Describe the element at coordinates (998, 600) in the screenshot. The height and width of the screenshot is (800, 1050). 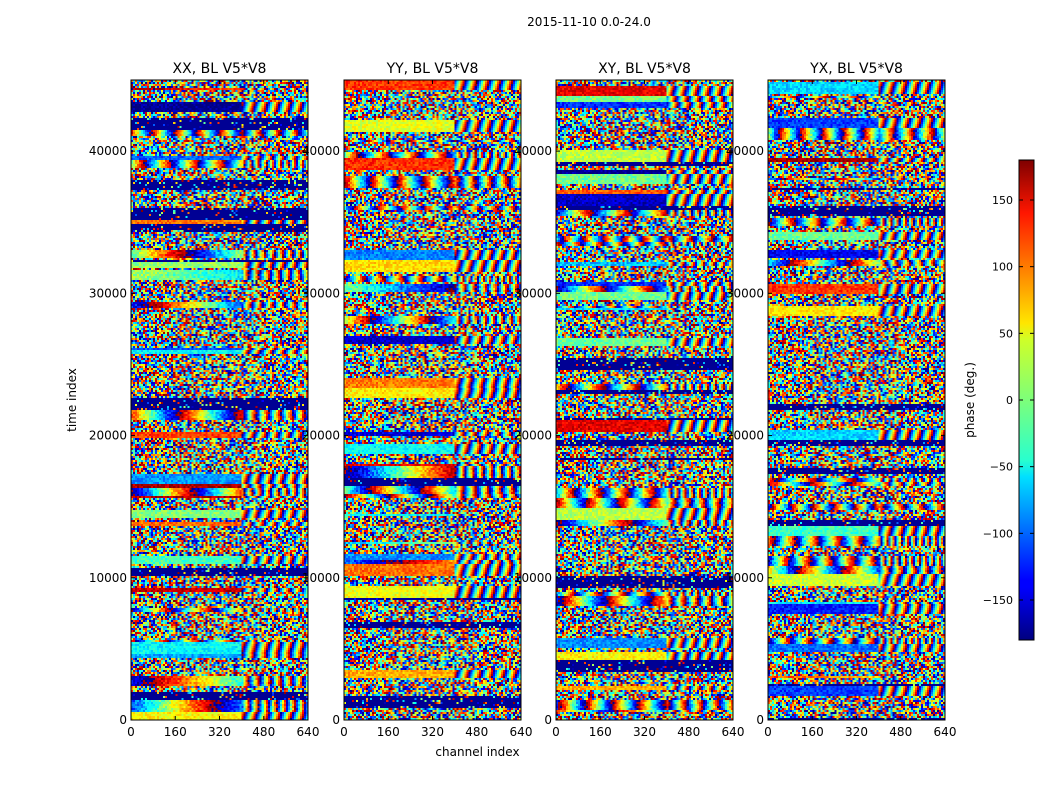
I see `colorbar-tick-label: −150` at that location.